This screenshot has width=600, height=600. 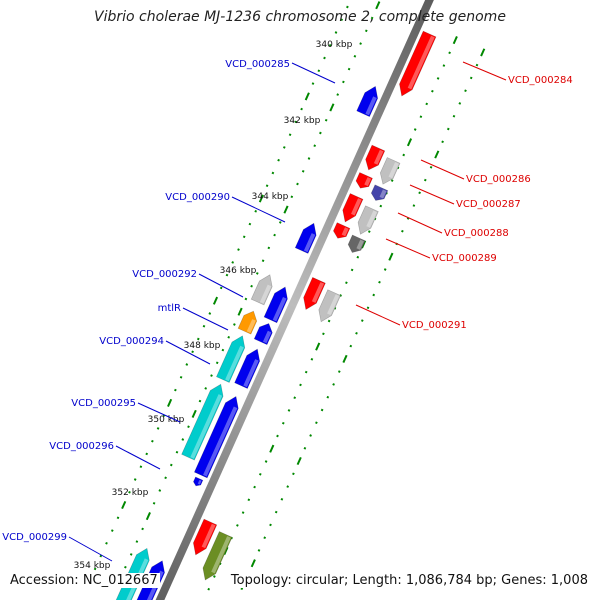 What do you see at coordinates (464, 258) in the screenshot?
I see `reverse-gene-label: VCD_000289` at bounding box center [464, 258].